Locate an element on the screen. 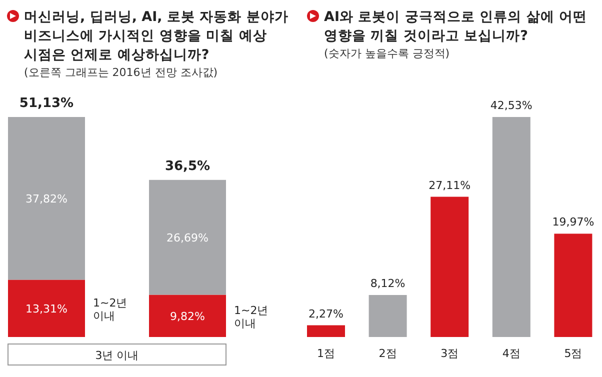 This screenshot has width=602, height=377. total-label: 51,13% is located at coordinates (46, 103).